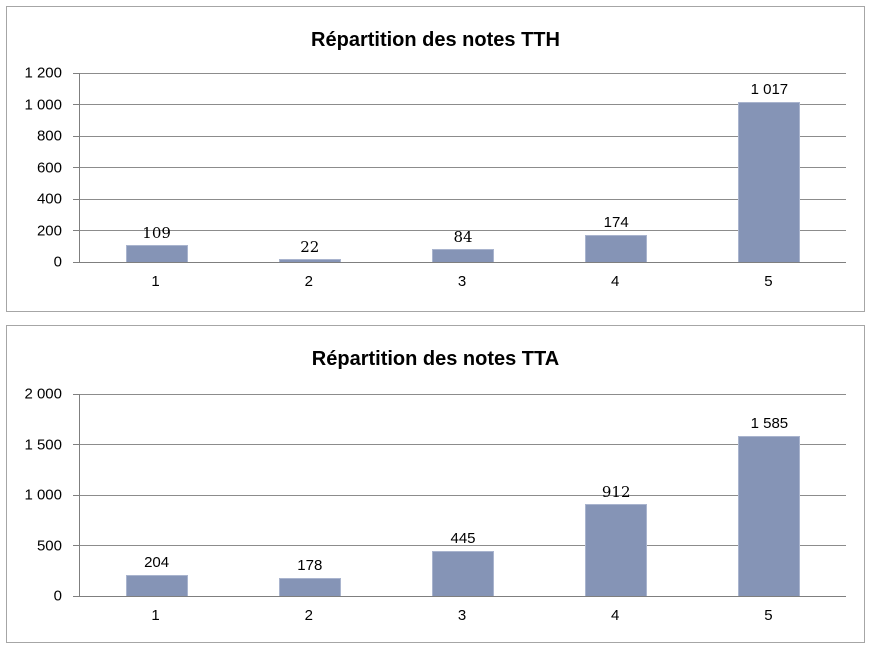  Describe the element at coordinates (49, 230) in the screenshot. I see `y-axis-label: 200` at that location.